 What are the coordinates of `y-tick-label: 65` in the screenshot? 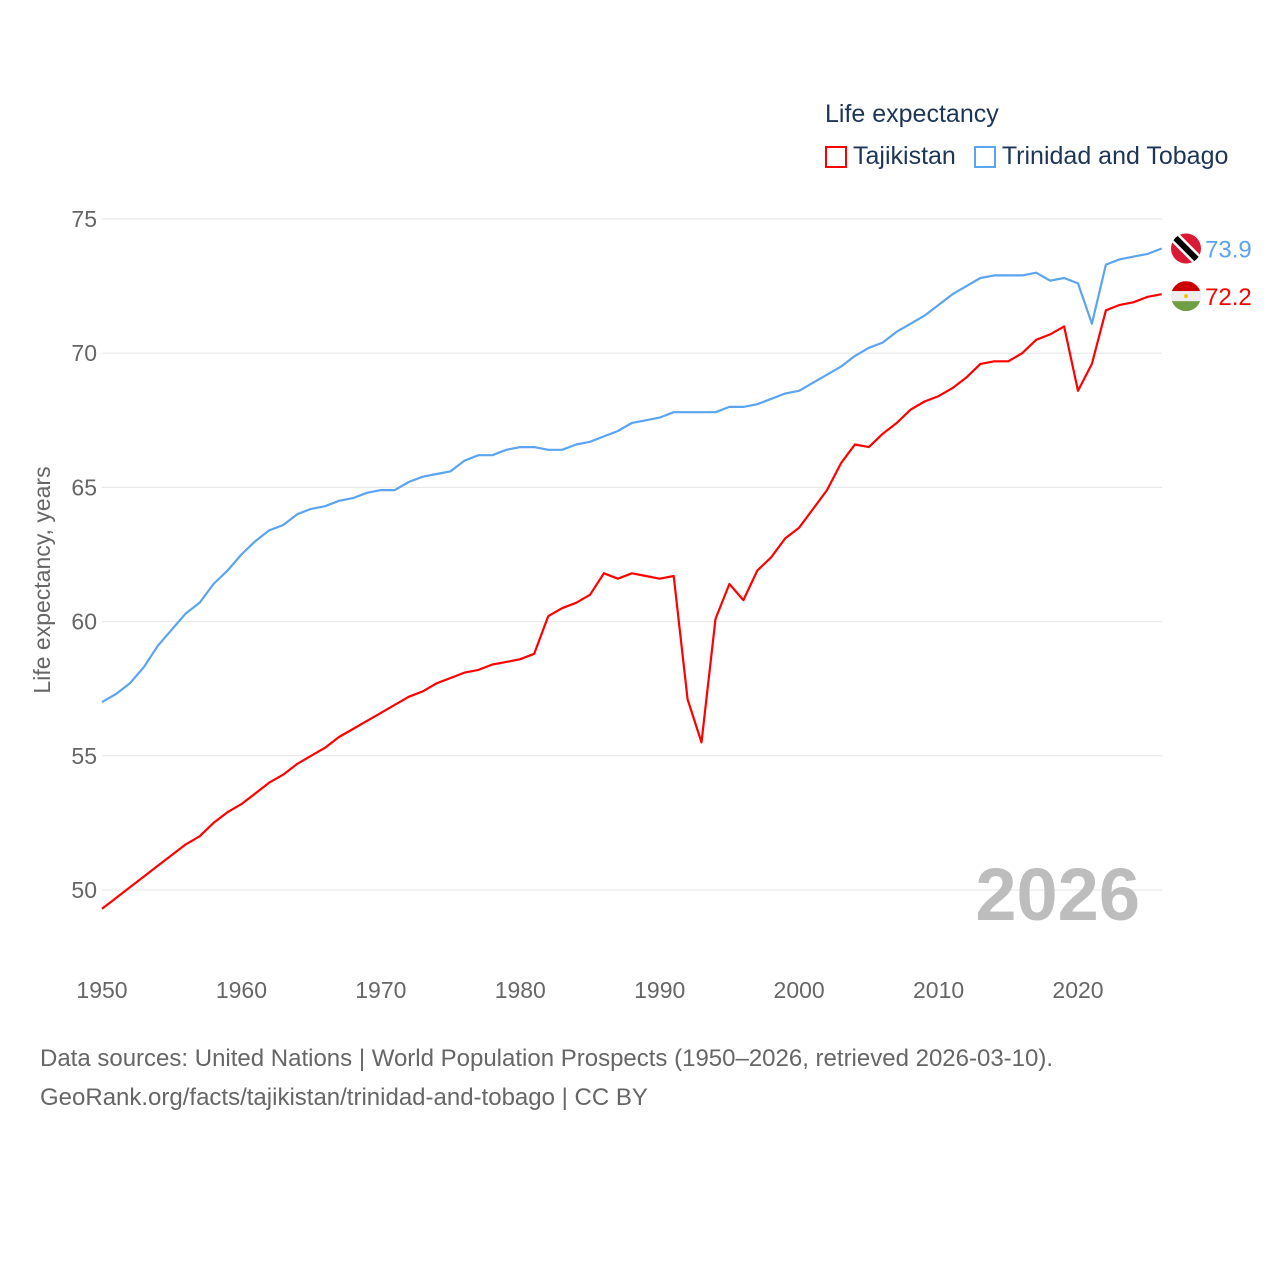 It's located at (84, 487).